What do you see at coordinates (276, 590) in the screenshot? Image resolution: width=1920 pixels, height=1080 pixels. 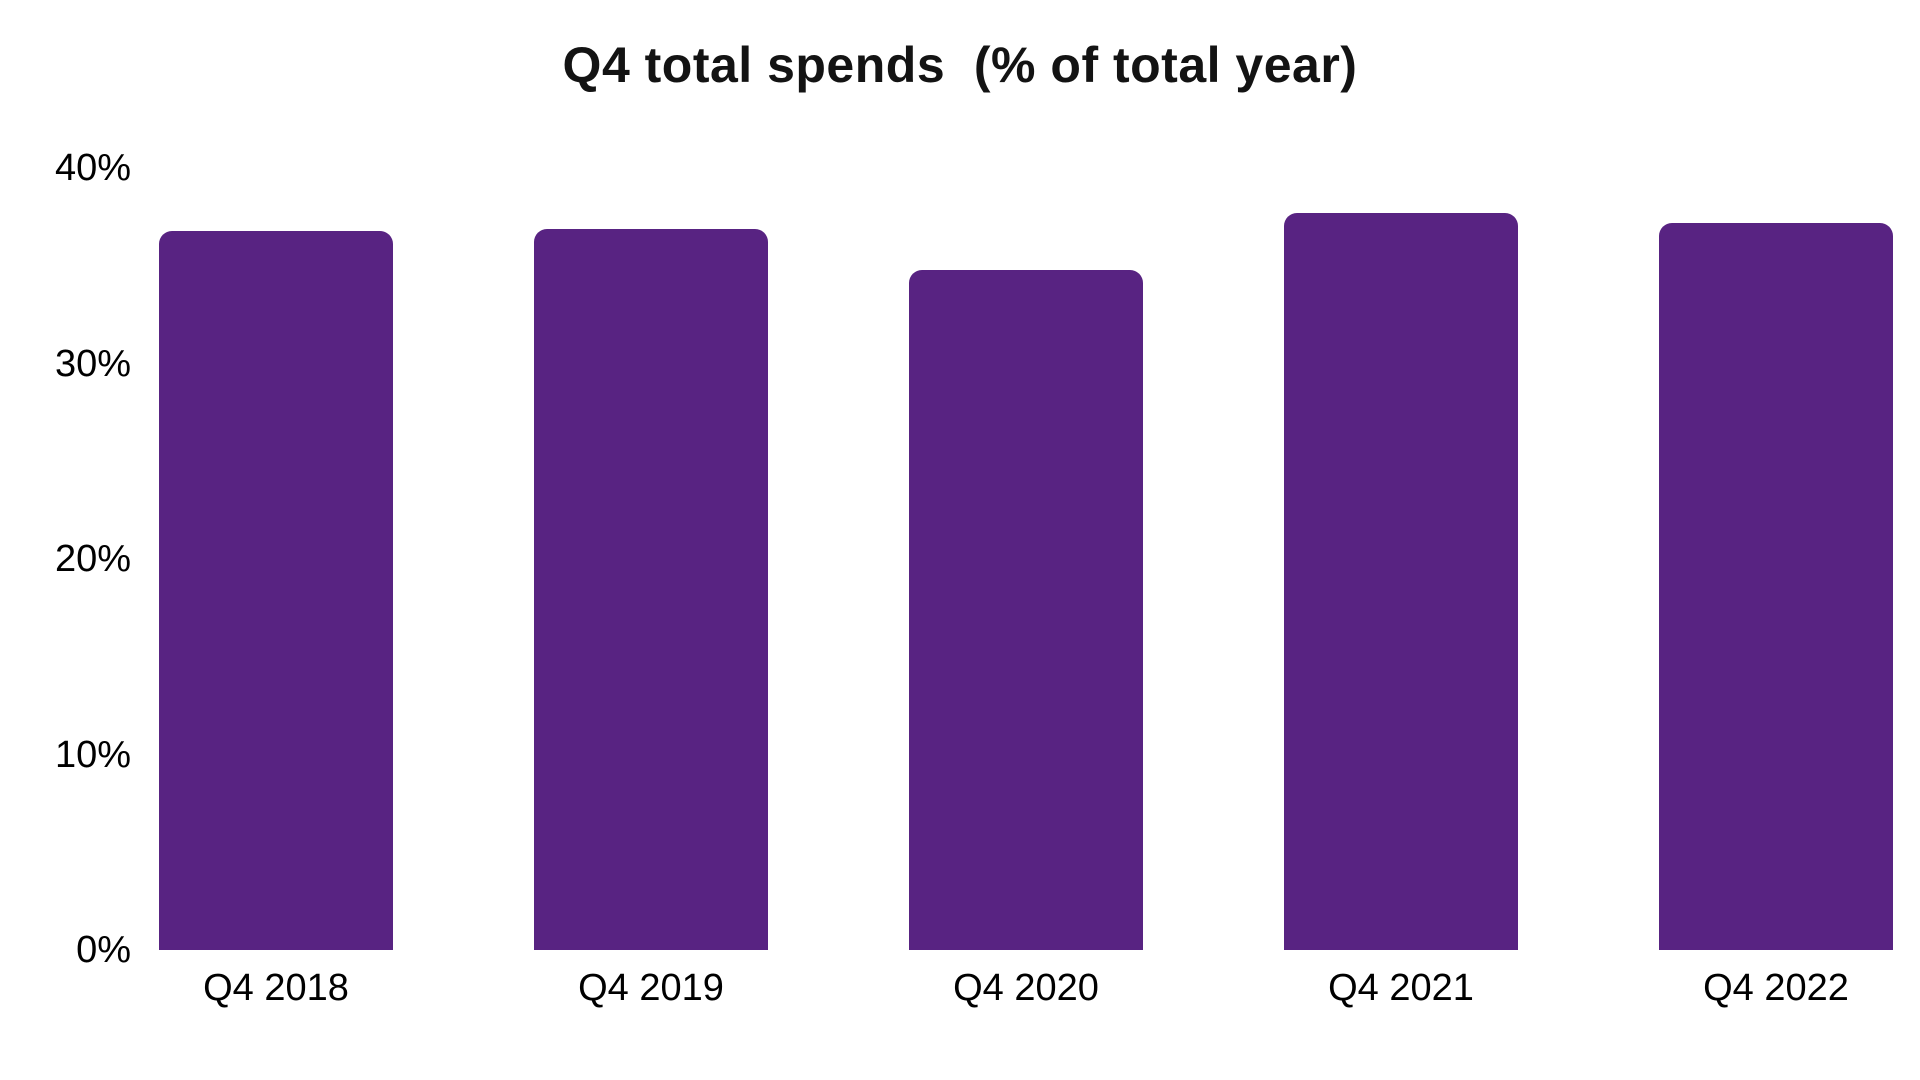 I see `bar-q4-2018` at bounding box center [276, 590].